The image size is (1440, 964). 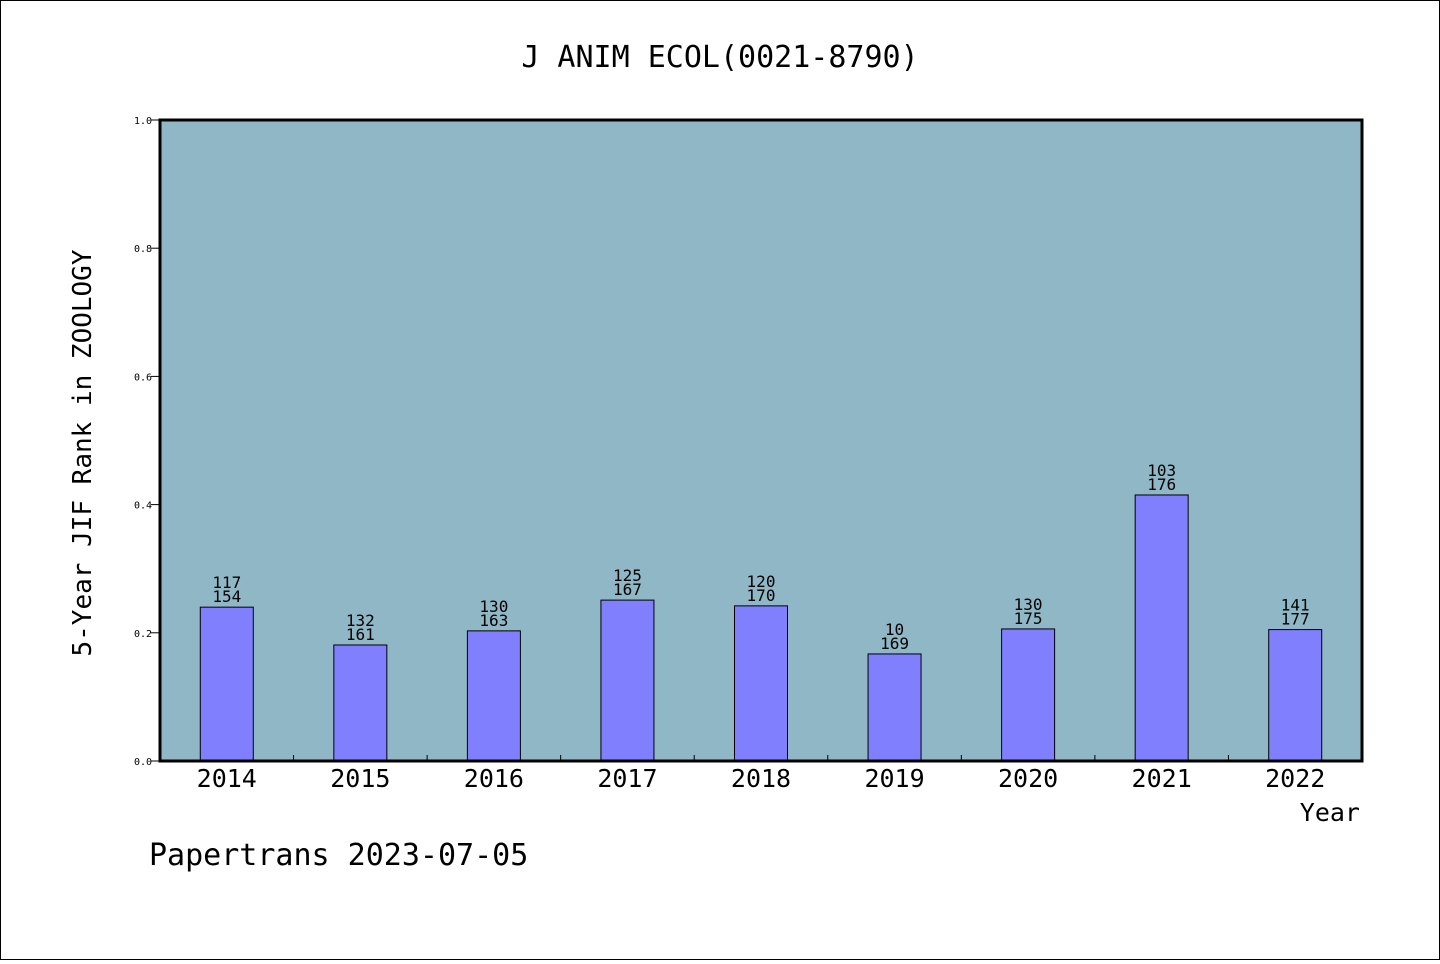 What do you see at coordinates (894, 778) in the screenshot?
I see `x-tick-label: 2019` at bounding box center [894, 778].